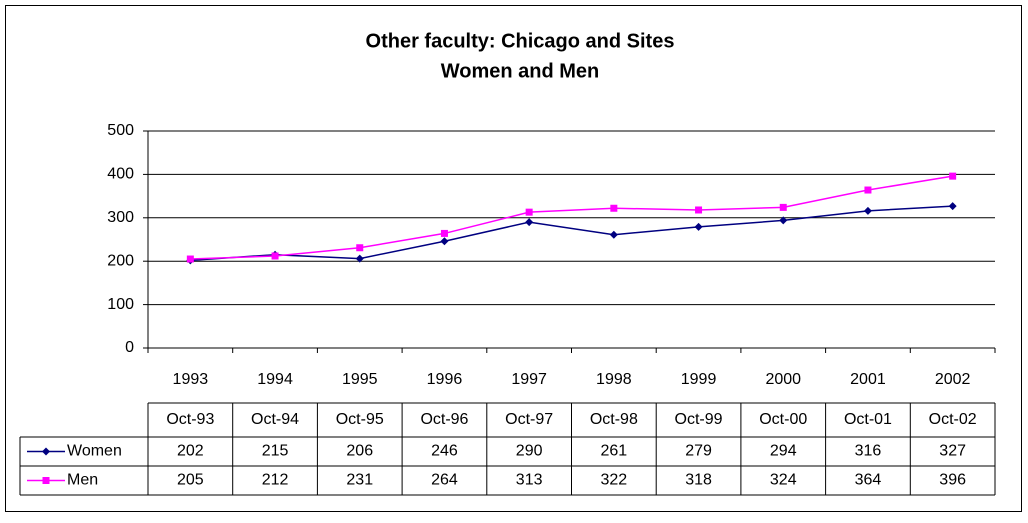 This screenshot has height=523, width=1028. Describe the element at coordinates (952, 480) in the screenshot. I see `table-value: 396` at that location.